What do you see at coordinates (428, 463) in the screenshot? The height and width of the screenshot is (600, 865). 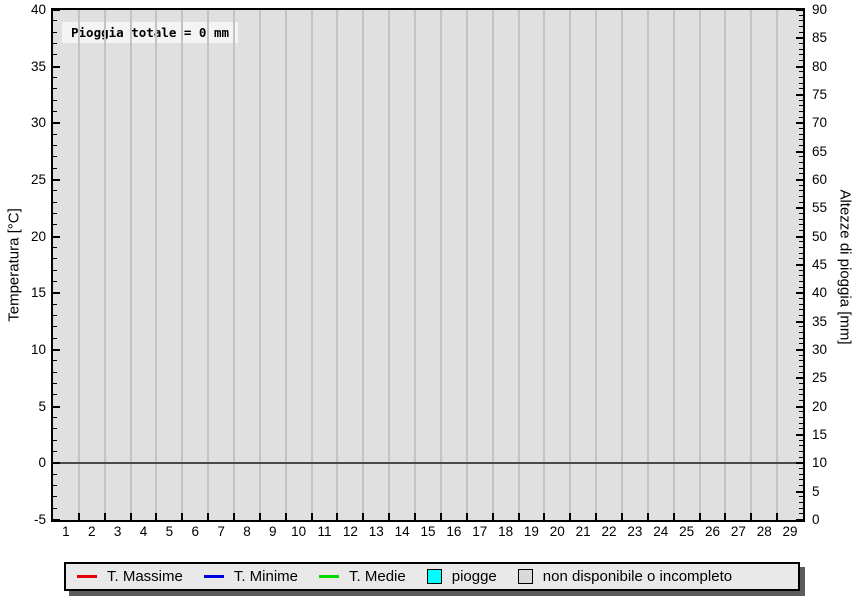 I see `zero-line` at bounding box center [428, 463].